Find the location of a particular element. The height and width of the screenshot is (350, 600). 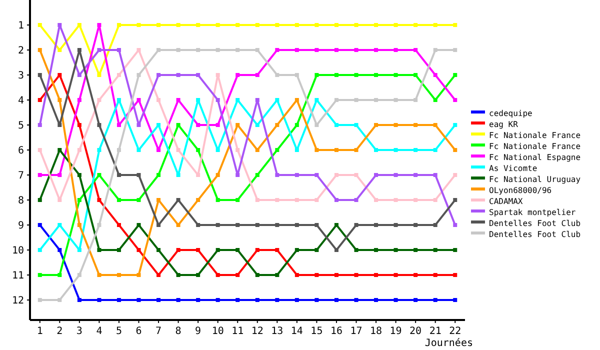

y-tick-label: 1 is located at coordinates (21, 26).